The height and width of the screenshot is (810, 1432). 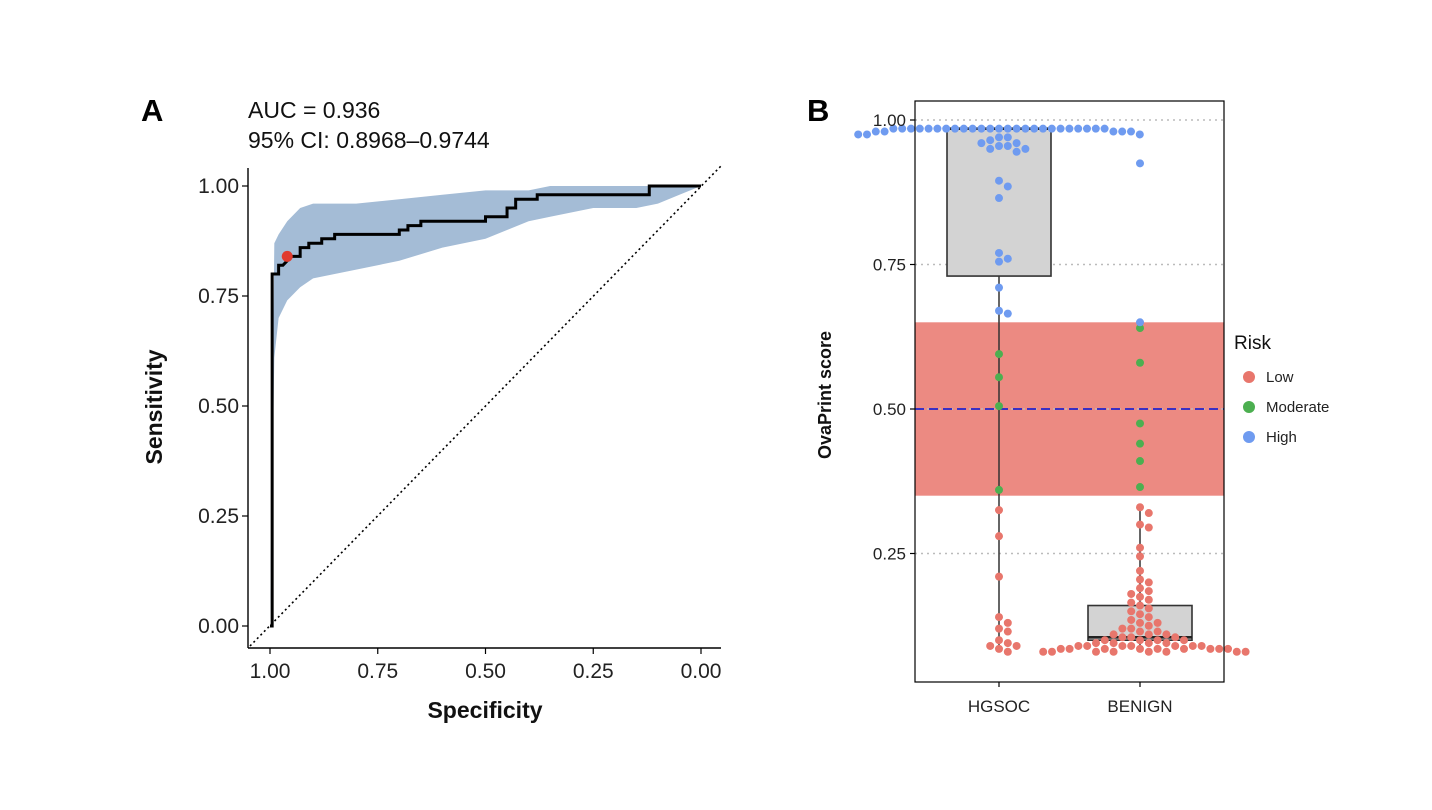 I want to click on legend-label-high: High, so click(x=1281, y=437).